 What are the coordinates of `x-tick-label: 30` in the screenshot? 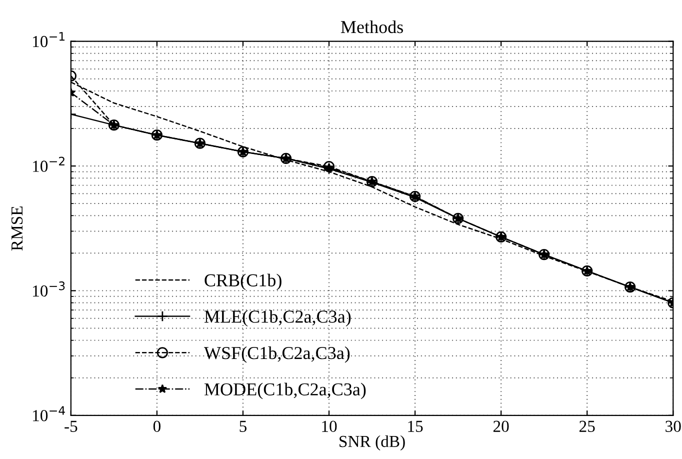 It's located at (673, 426).